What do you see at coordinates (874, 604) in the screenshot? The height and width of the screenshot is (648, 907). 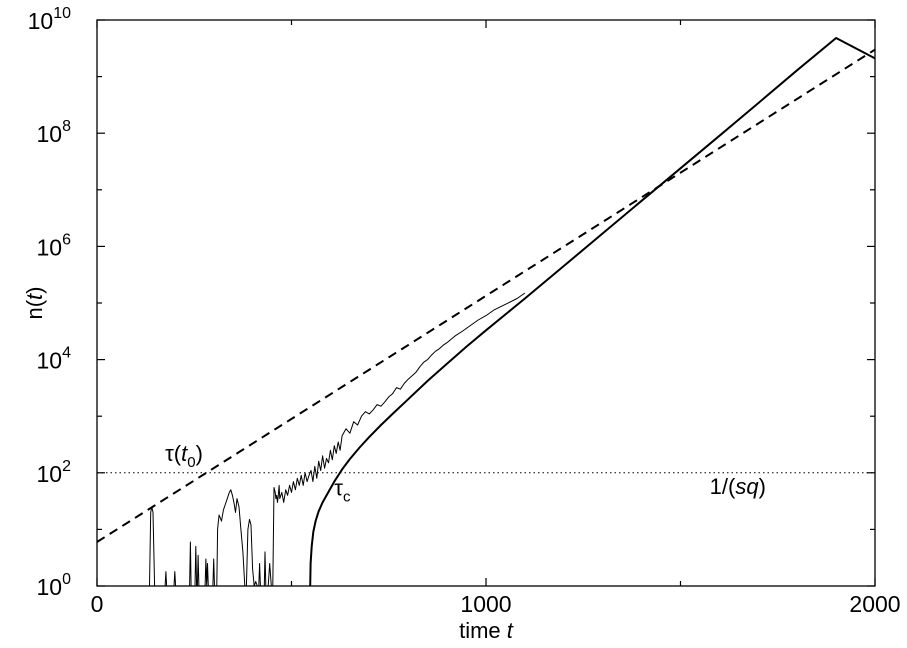 I see `x-tick-label: 2000` at bounding box center [874, 604].